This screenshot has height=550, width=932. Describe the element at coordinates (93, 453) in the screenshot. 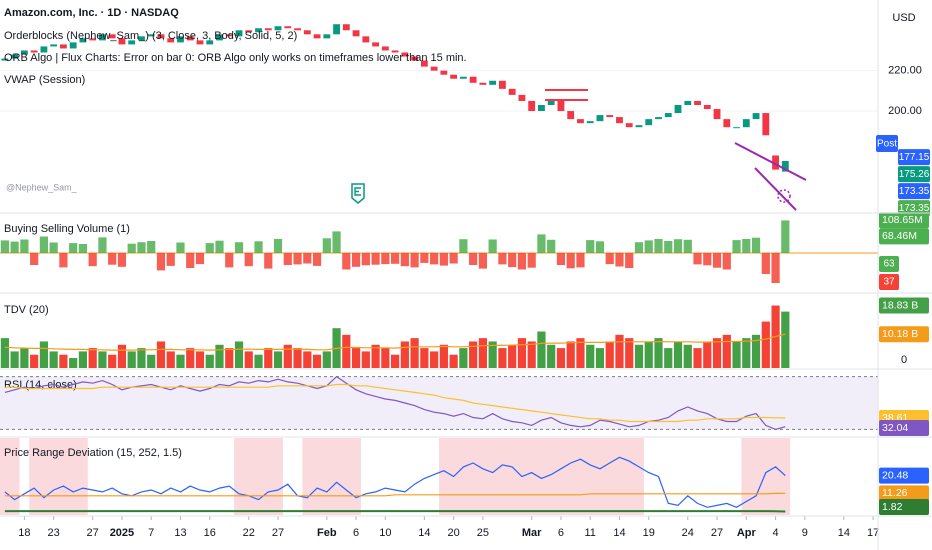

I see `pane-title: Price Range Deviation (15, 252, 1.5)` at that location.